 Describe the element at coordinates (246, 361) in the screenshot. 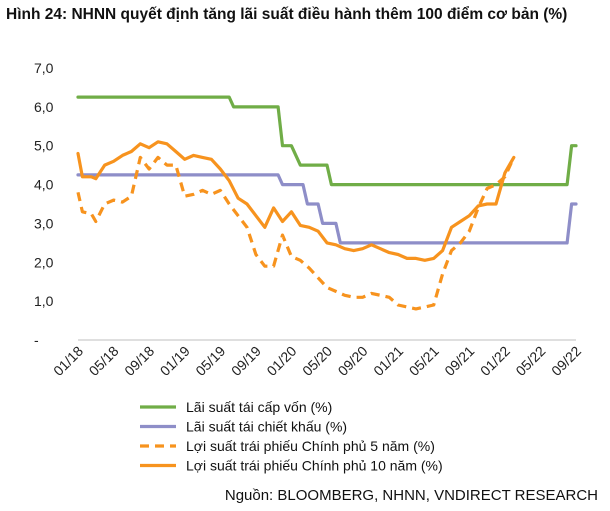

I see `x-tick-label: 09/19` at that location.